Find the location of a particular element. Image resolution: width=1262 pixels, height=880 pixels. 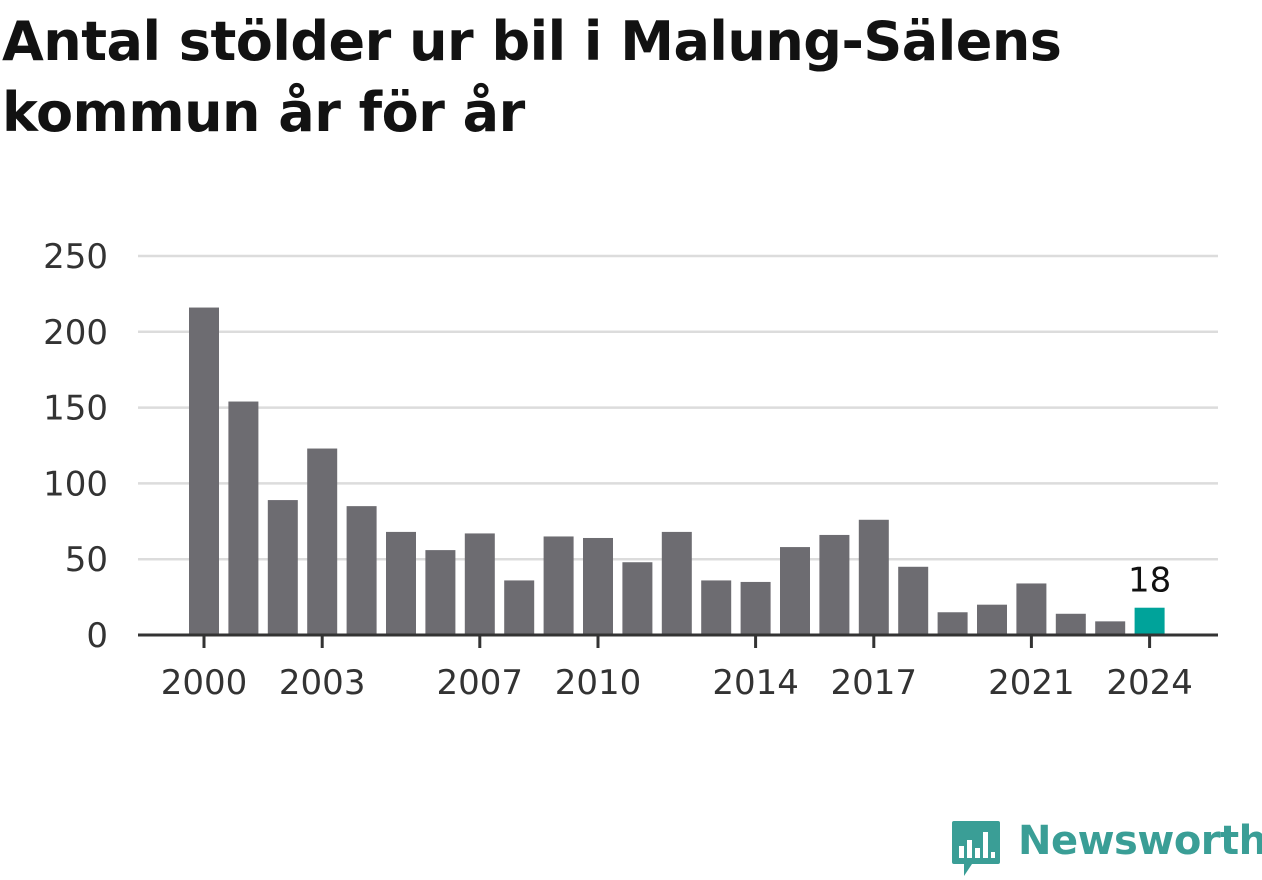

bar-2002 is located at coordinates (282, 567).